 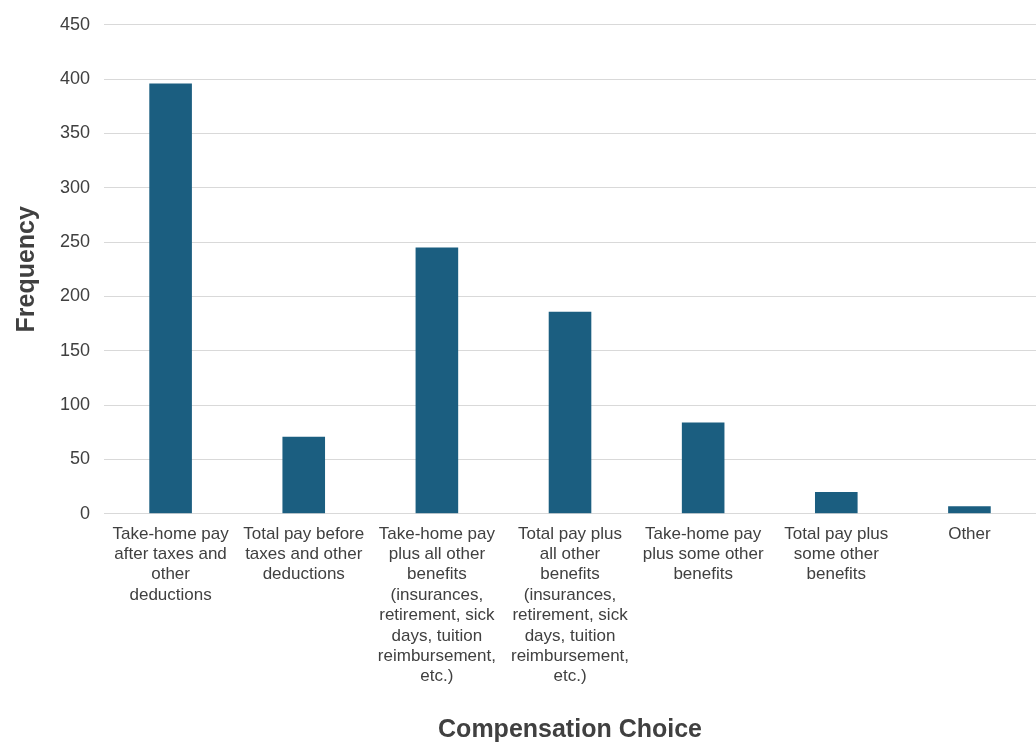 I want to click on y-tick-label: 200, so click(x=75, y=295).